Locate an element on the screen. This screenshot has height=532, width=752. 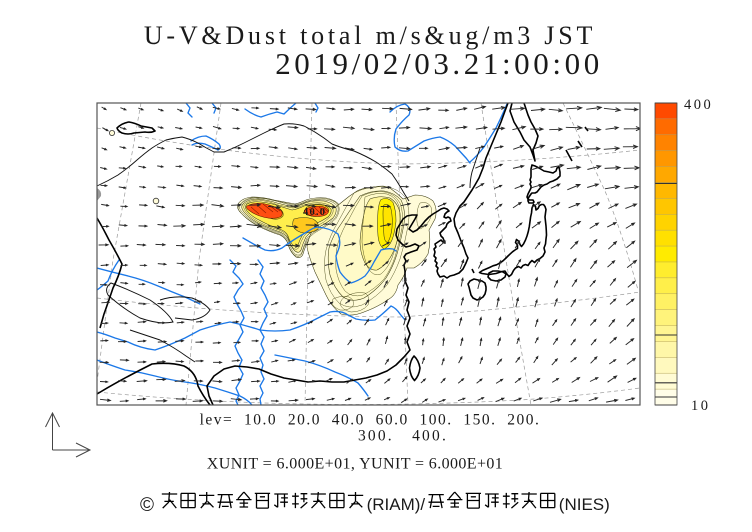
svg-text:lev= 10.0 20.0 40.0 60.0: lev= 10.0 20.0 40.0 60.0 100. 150. 200. is located at coordinates (370, 420).